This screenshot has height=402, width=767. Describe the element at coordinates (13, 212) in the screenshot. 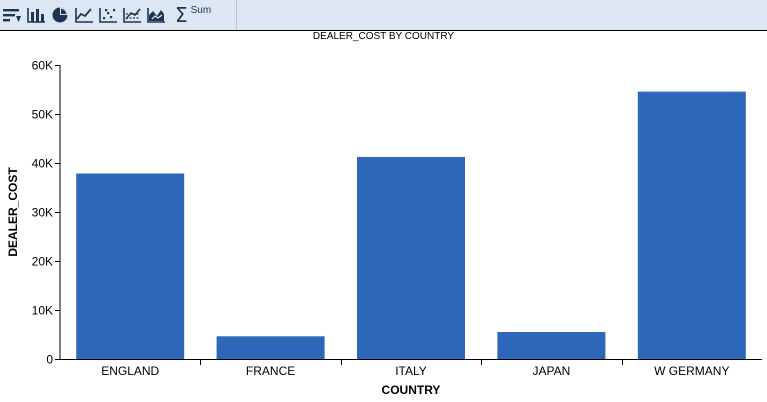

I see `y-axis-title: DEALER_COST` at that location.